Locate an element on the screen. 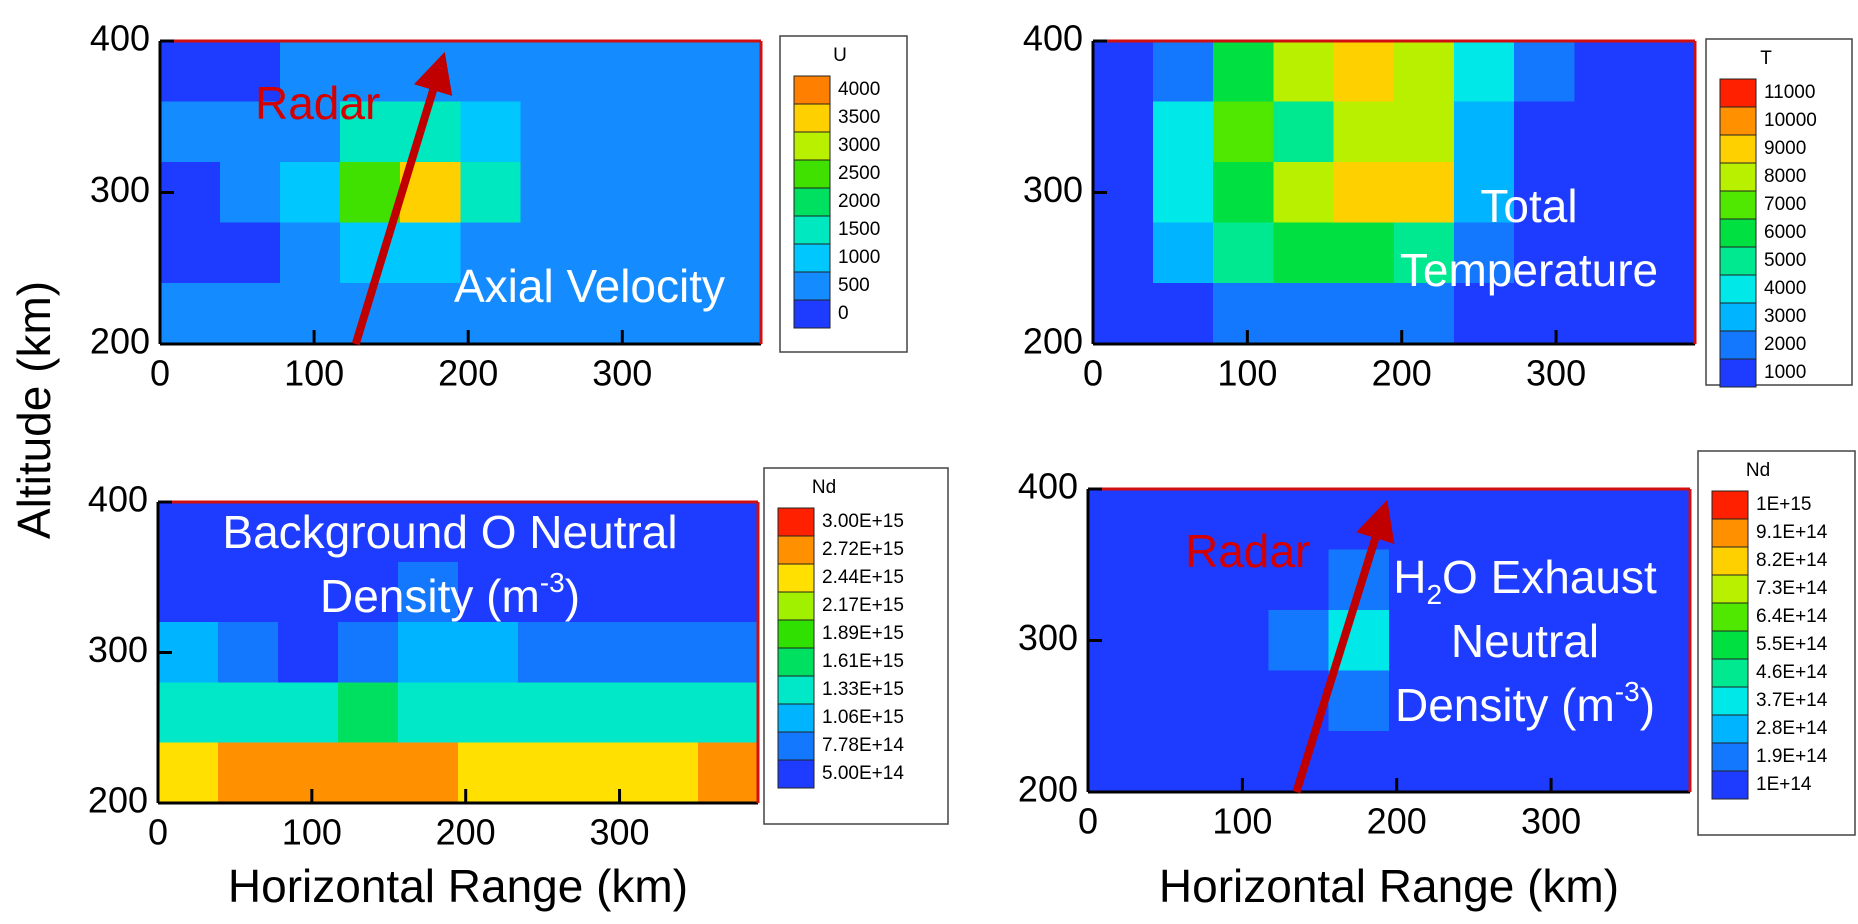 The image size is (1858, 924). colorbar-label: 2000 is located at coordinates (859, 201).